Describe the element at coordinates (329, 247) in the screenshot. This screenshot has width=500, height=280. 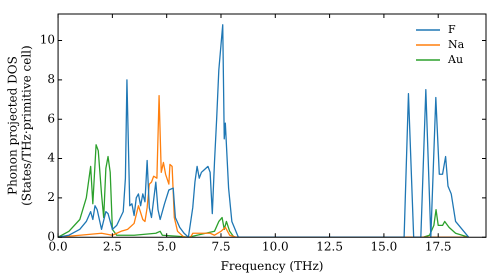
I see `x-tick-label: 12.5` at that location.